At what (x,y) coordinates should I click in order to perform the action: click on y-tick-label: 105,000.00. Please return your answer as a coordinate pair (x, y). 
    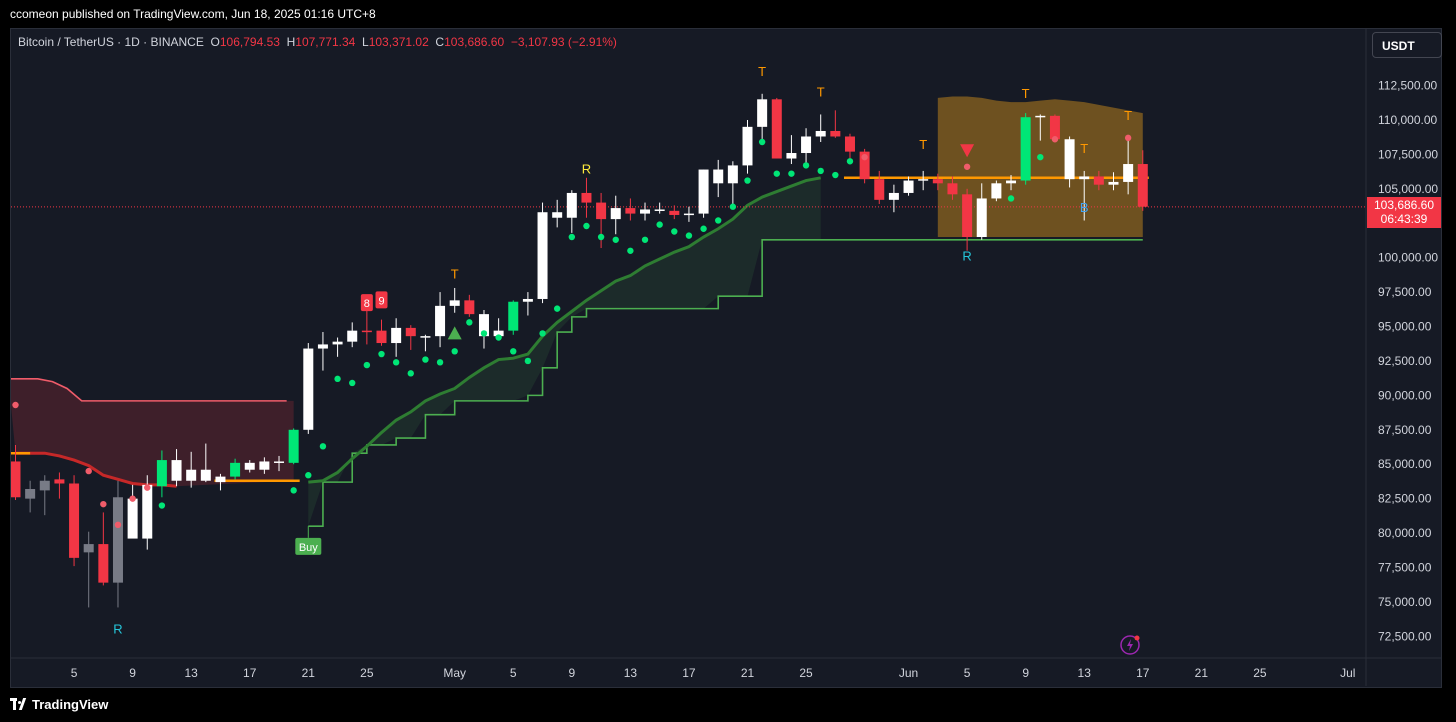
    Looking at the image, I should click on (1408, 189).